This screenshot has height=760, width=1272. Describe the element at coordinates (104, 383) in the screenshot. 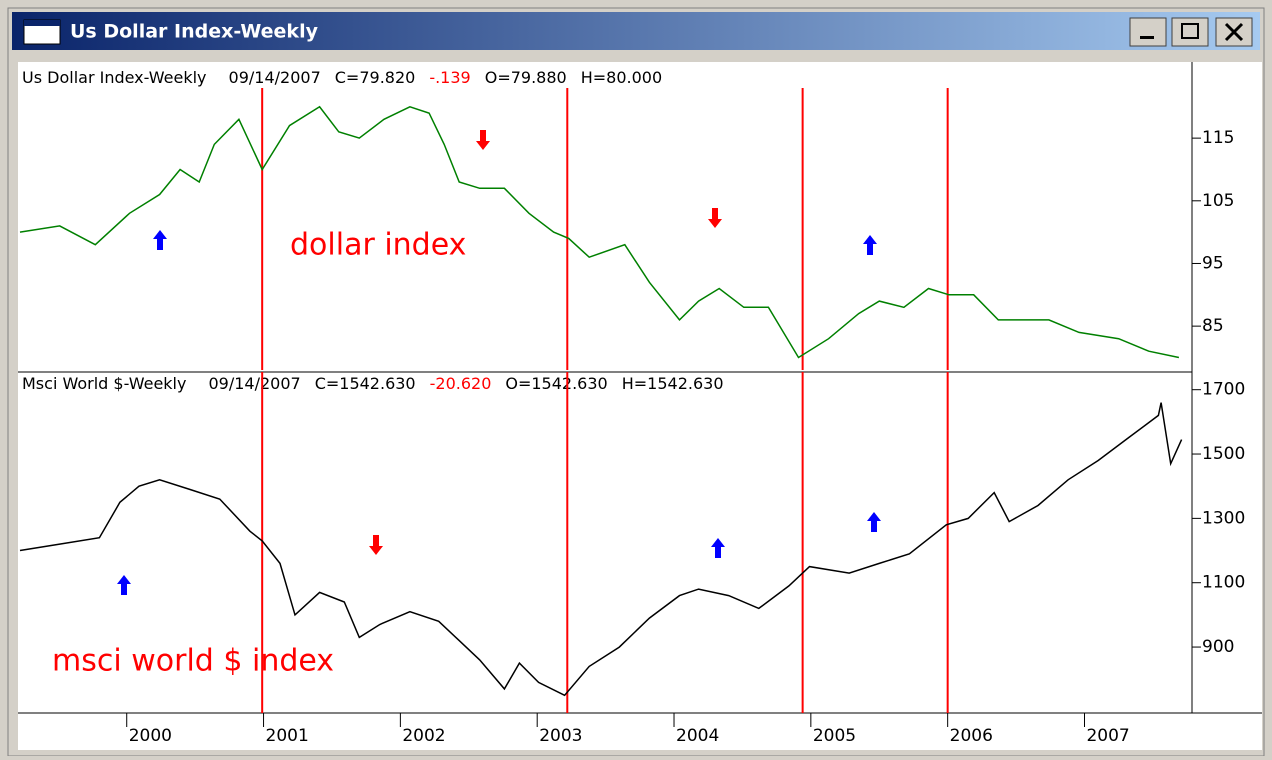

I see `header-name: Msci World $-Weekly` at that location.